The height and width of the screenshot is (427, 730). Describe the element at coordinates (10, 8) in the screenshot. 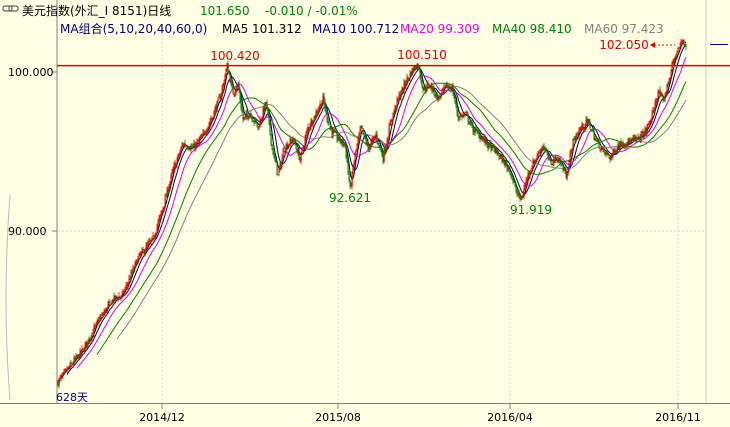

I see `link-icon` at that location.